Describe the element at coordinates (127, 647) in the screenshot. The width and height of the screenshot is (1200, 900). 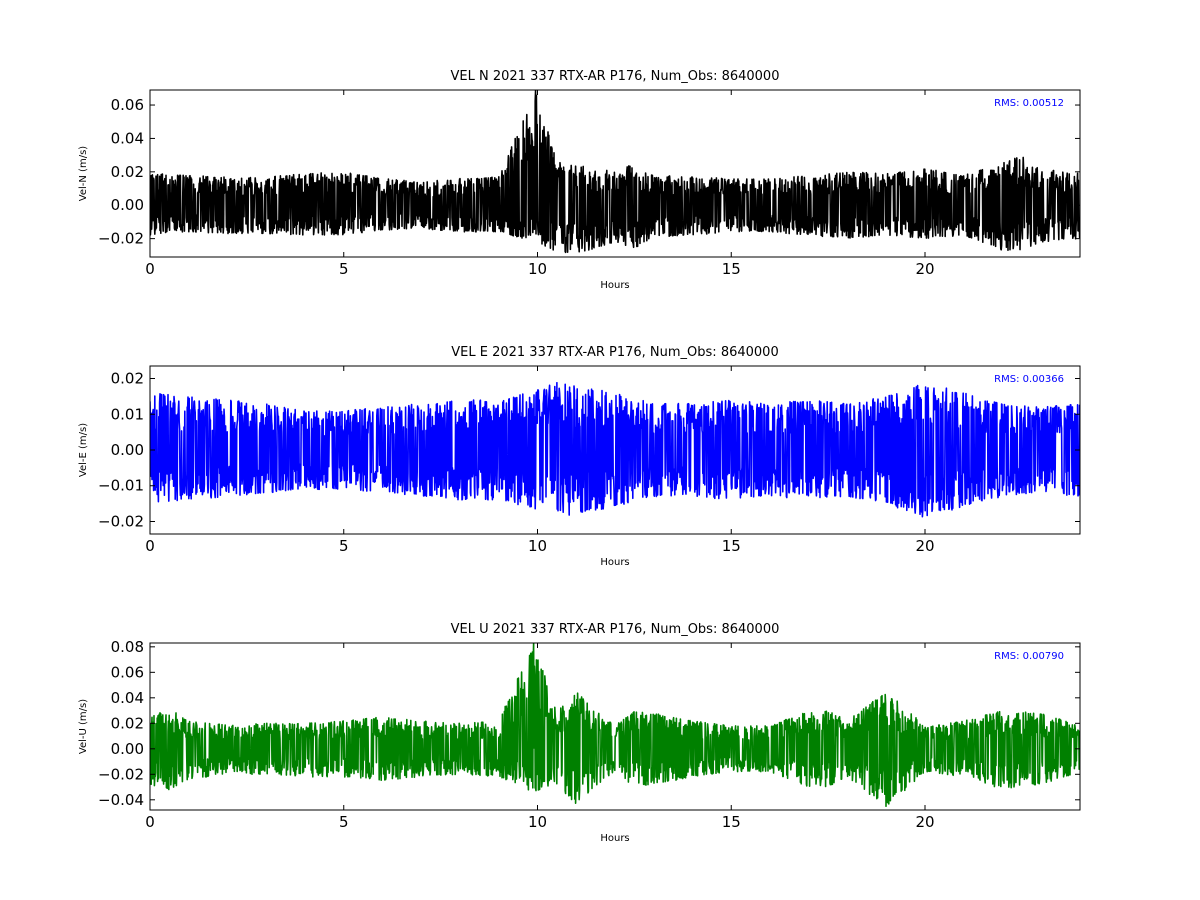
I see `vel-u-ytick-label: 0.08` at that location.